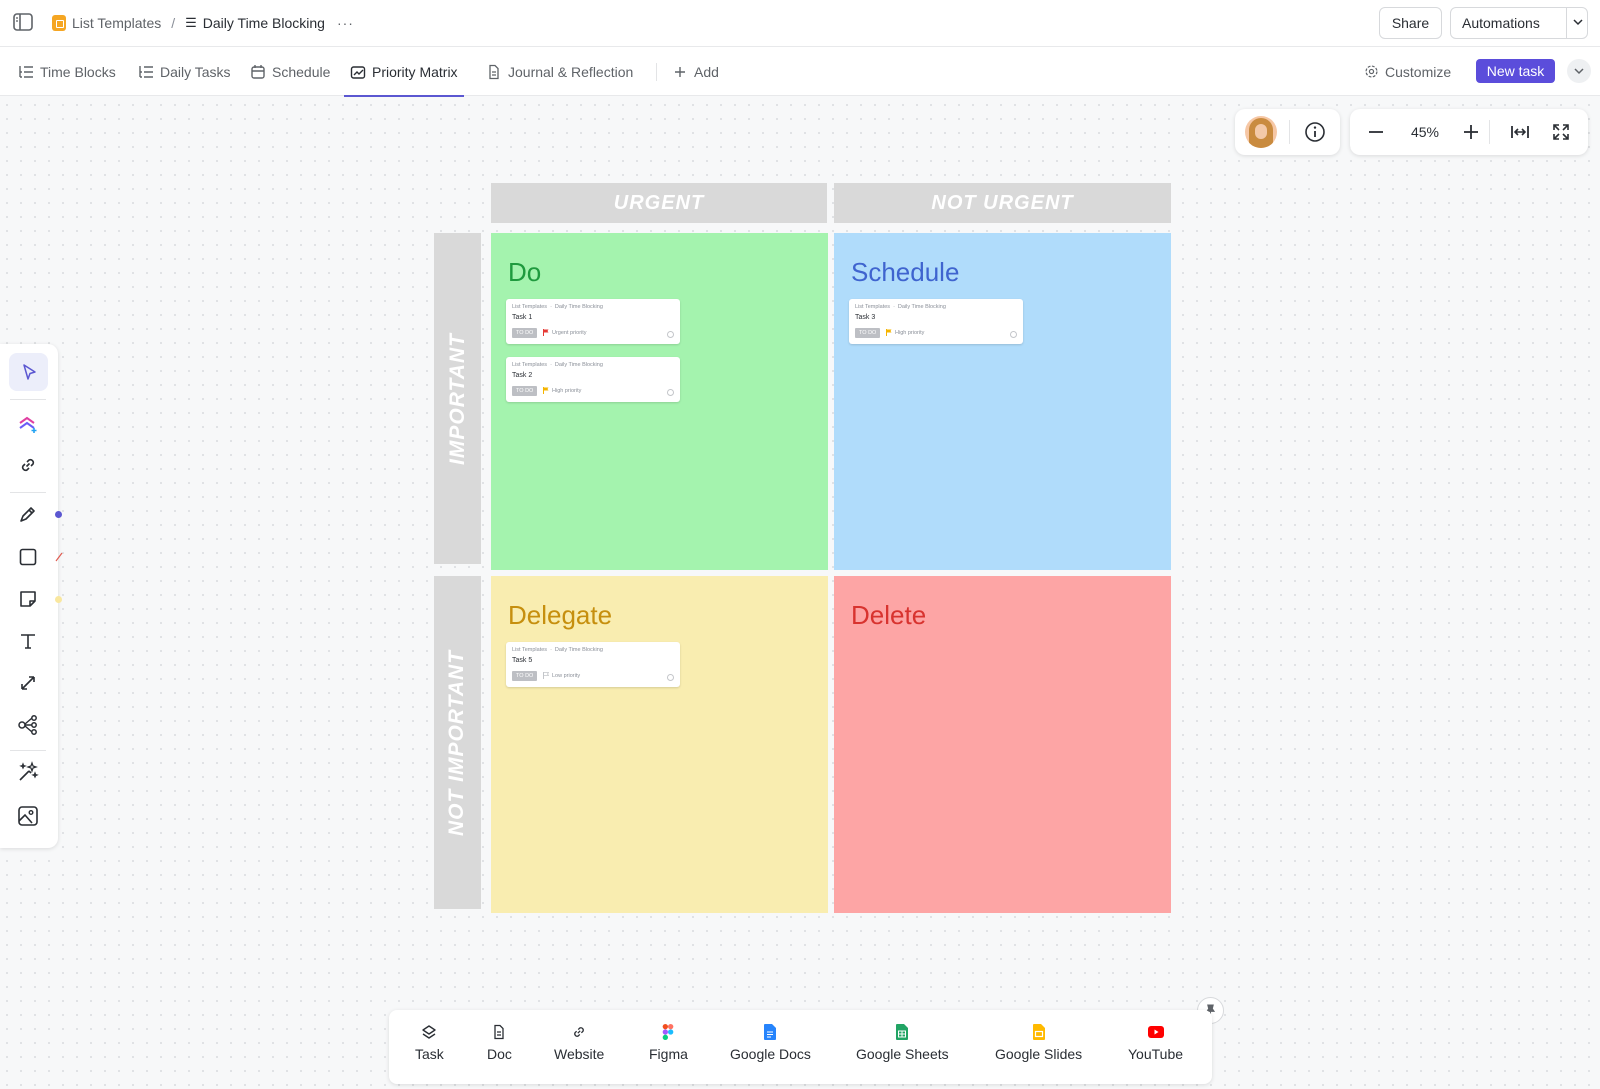  What do you see at coordinates (28, 816) in the screenshot?
I see `image-tool` at bounding box center [28, 816].